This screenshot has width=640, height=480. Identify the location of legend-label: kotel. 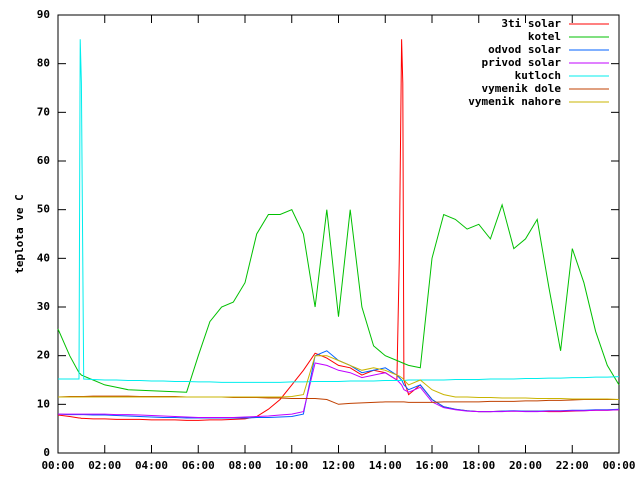
(544, 36).